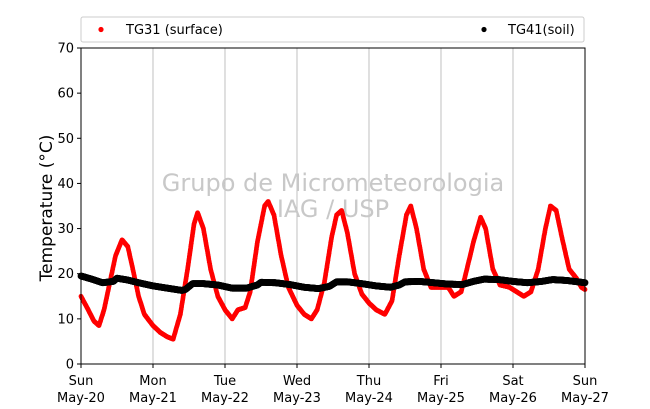  I want to click on y-tick-label-6: 60, so click(65, 94).